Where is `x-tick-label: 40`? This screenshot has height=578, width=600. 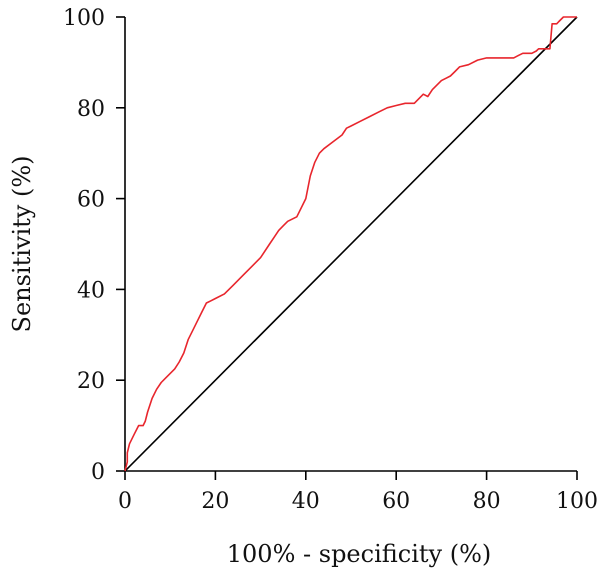
x-tick-label: 40 is located at coordinates (306, 501).